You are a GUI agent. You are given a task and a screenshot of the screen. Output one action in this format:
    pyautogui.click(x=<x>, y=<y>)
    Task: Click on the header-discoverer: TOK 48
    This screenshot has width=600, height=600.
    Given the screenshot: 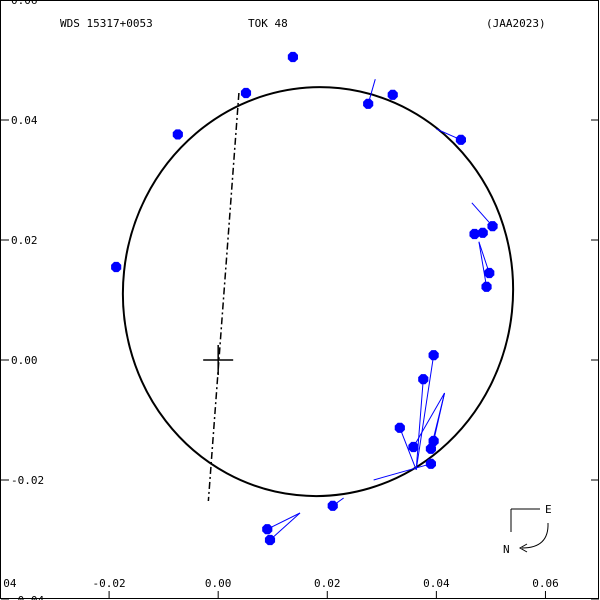 What is the action you would take?
    pyautogui.click(x=268, y=23)
    